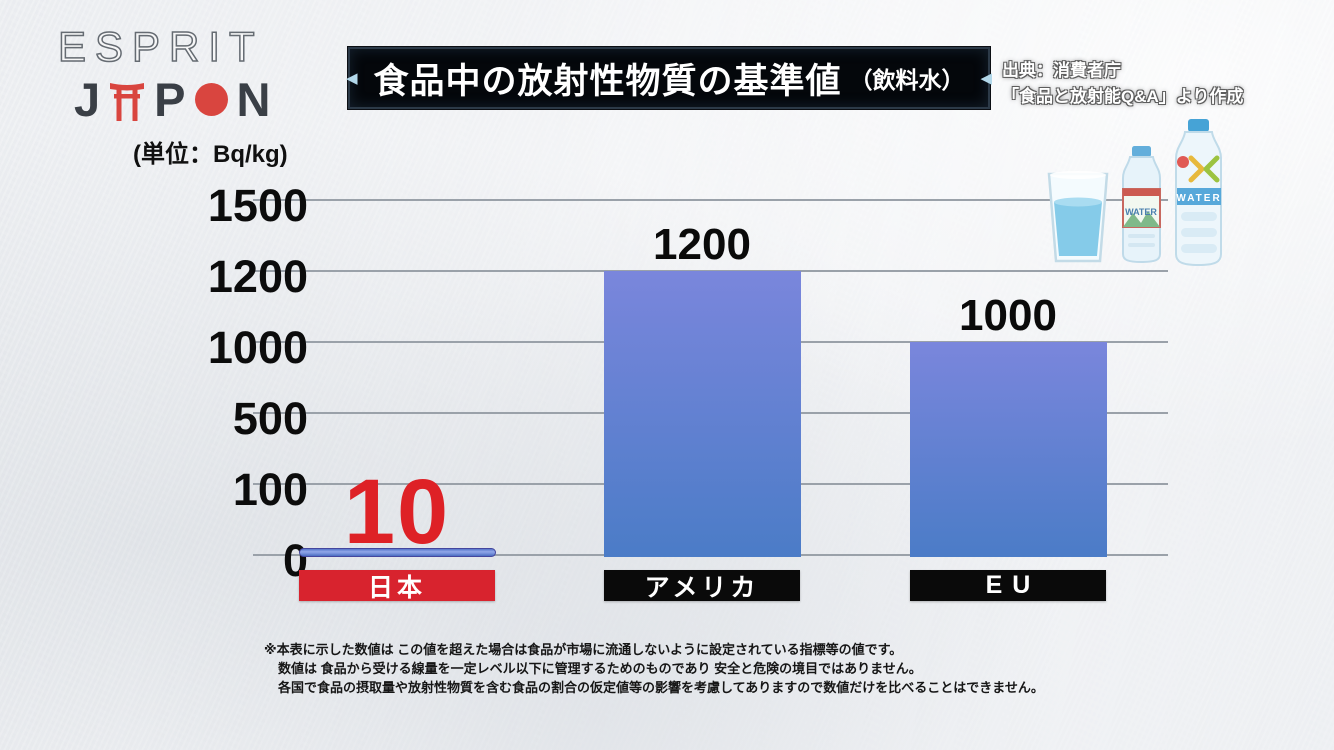 The height and width of the screenshot is (750, 1334). Describe the element at coordinates (351, 78) in the screenshot. I see `banner-left-arrow-icon: ◀` at that location.